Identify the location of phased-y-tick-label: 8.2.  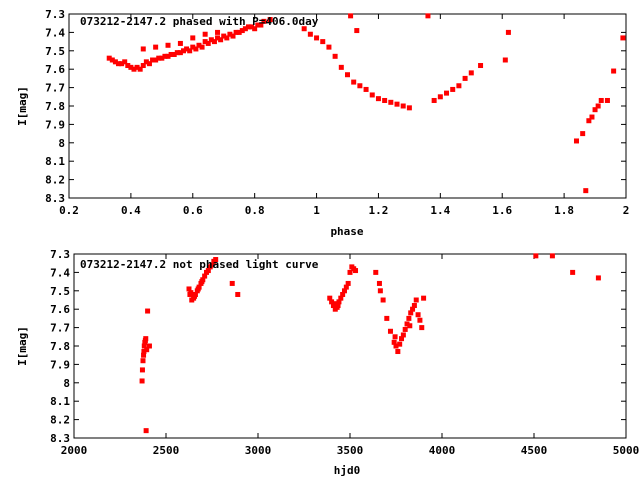
(55, 180).